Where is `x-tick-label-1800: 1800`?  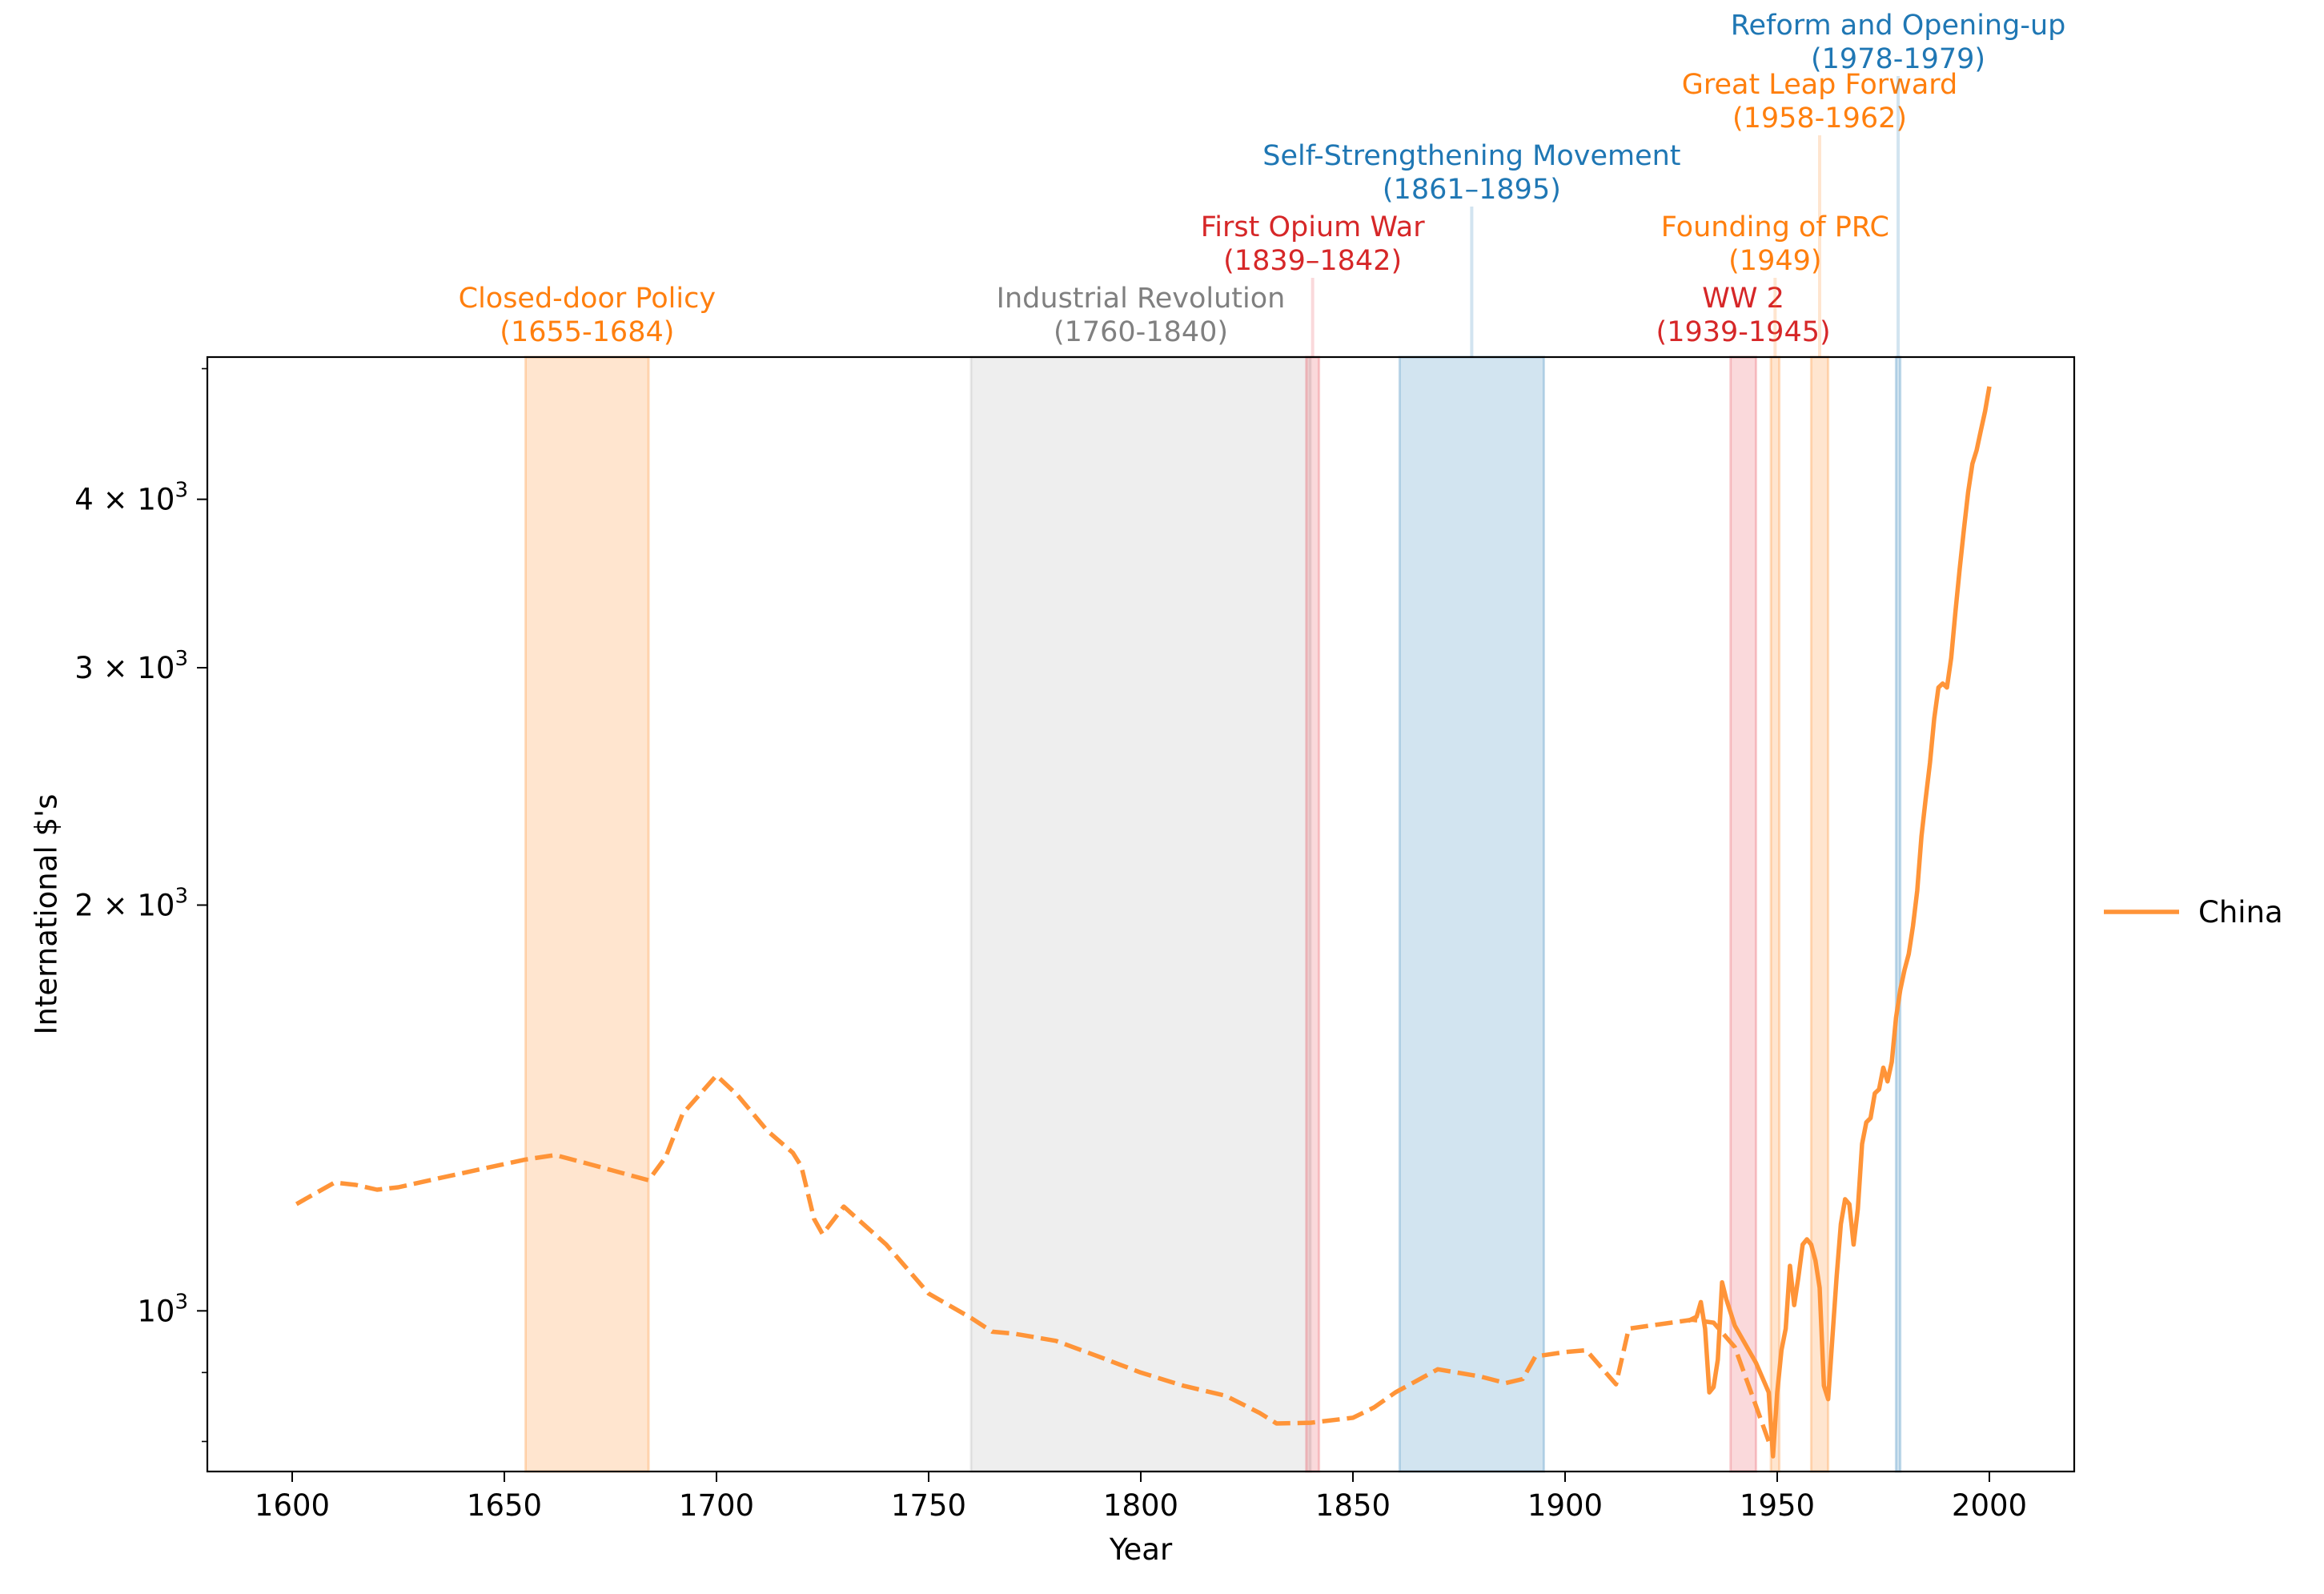
x-tick-label-1800: 1800 is located at coordinates (1140, 1505).